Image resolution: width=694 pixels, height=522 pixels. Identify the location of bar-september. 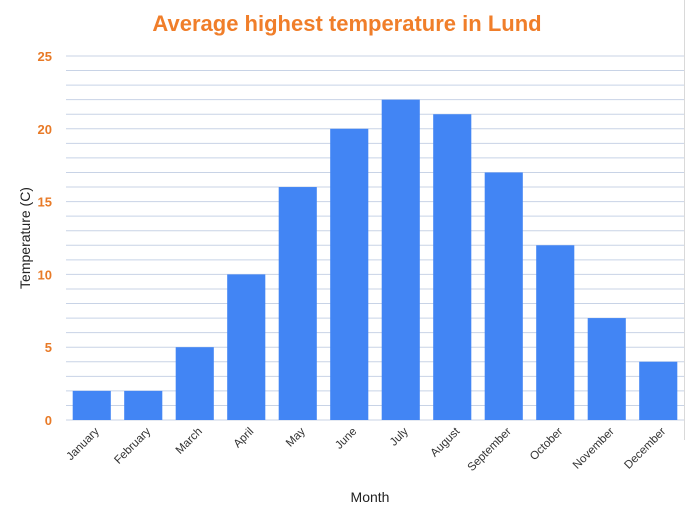
(503, 296).